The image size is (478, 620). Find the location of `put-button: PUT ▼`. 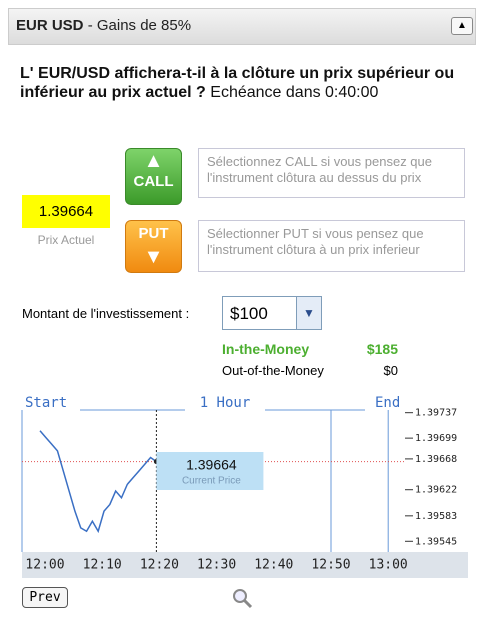

put-button: PUT ▼ is located at coordinates (153, 246).